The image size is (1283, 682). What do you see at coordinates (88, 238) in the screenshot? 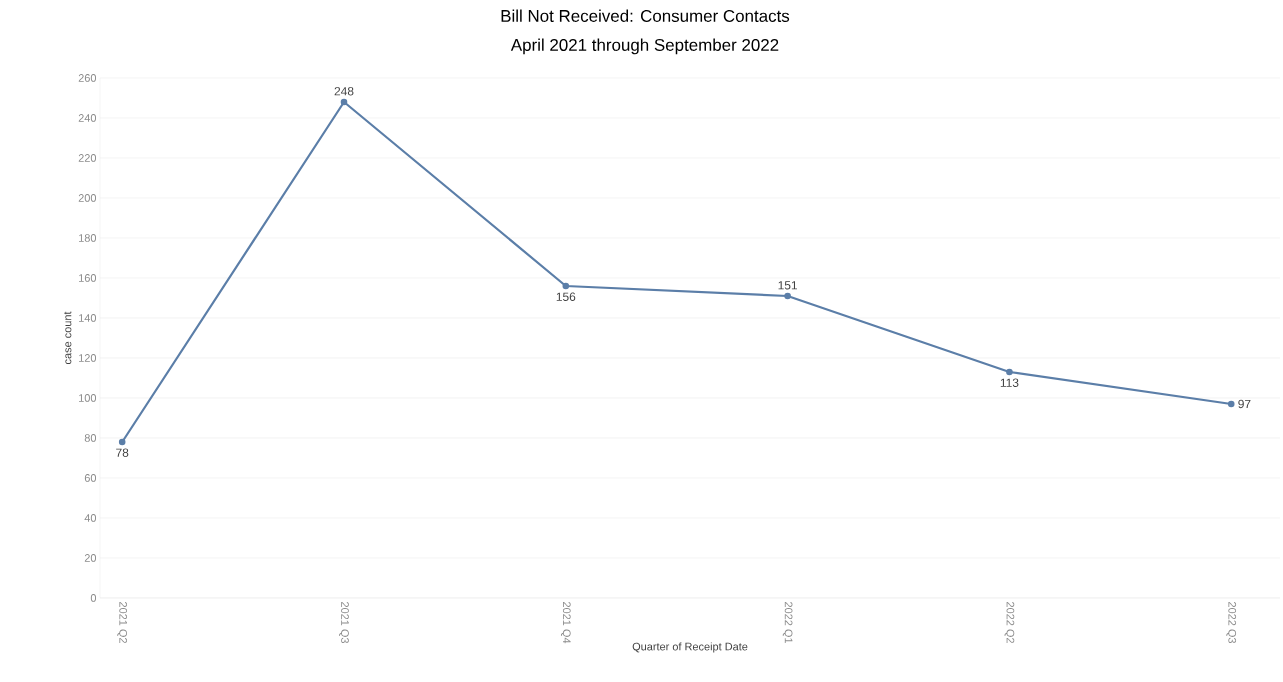
I see `y-tick-label: 180` at bounding box center [88, 238].